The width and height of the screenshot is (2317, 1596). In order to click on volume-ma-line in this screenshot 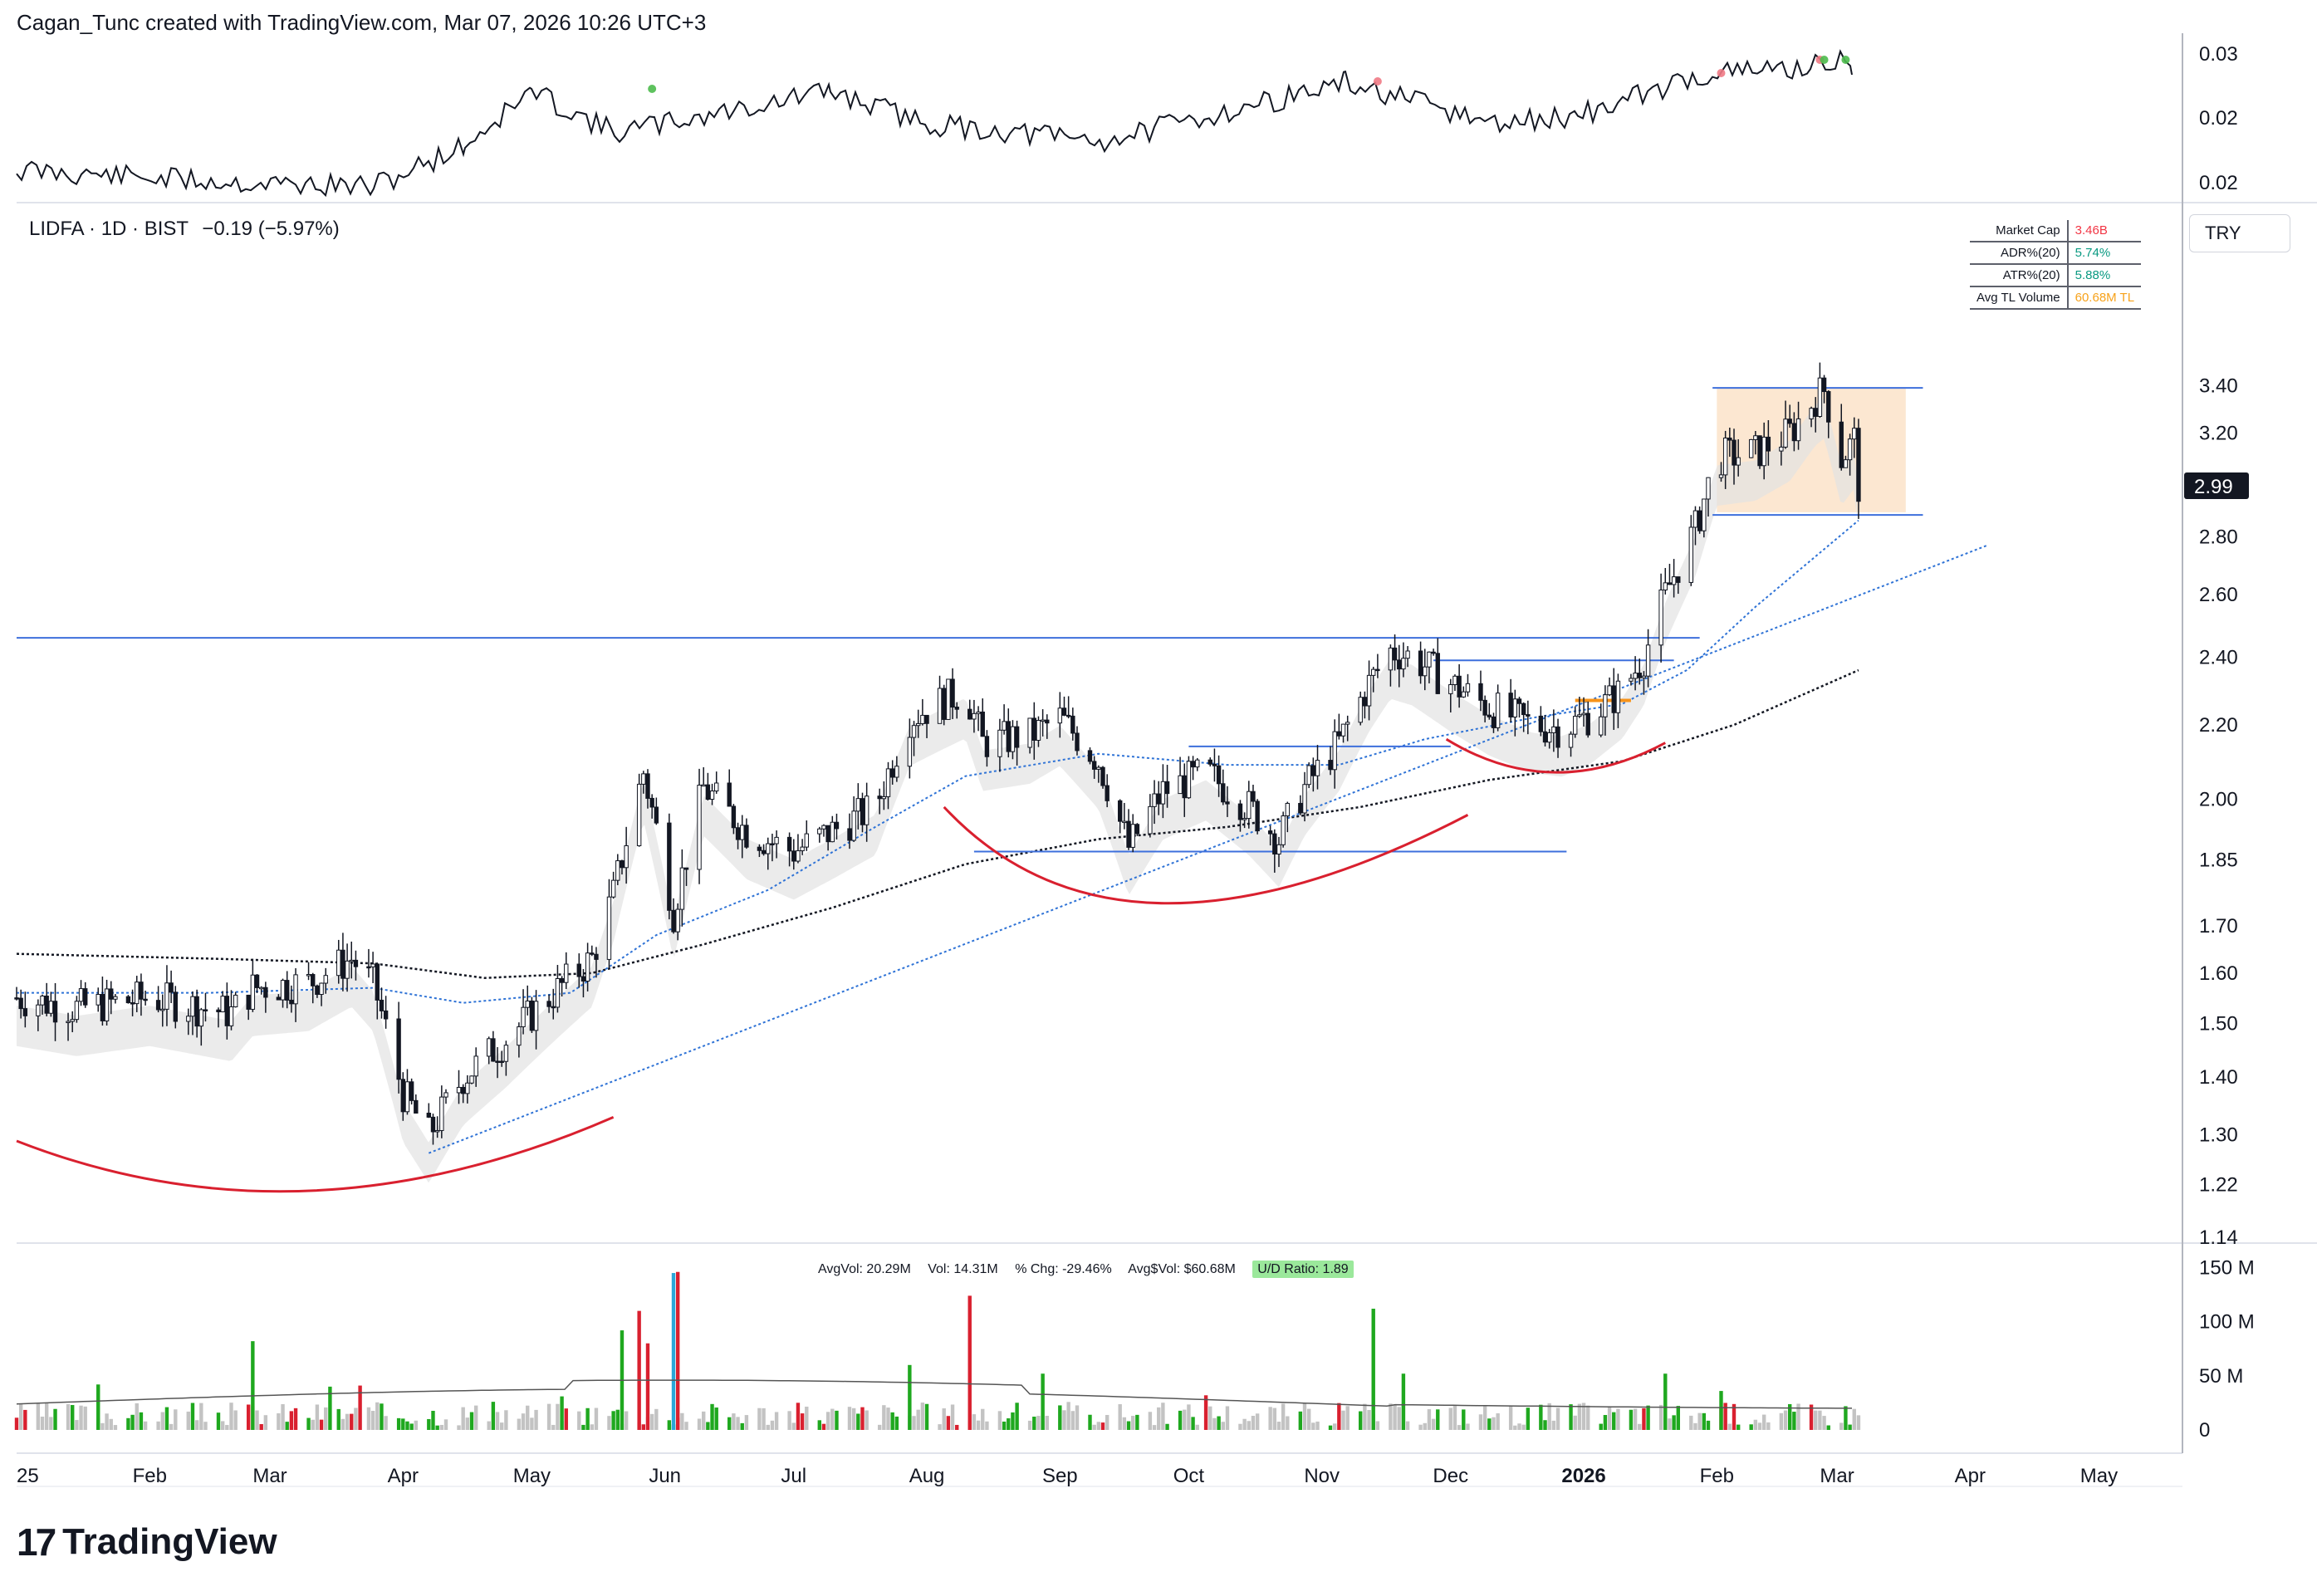, I will do `click(934, 1394)`.